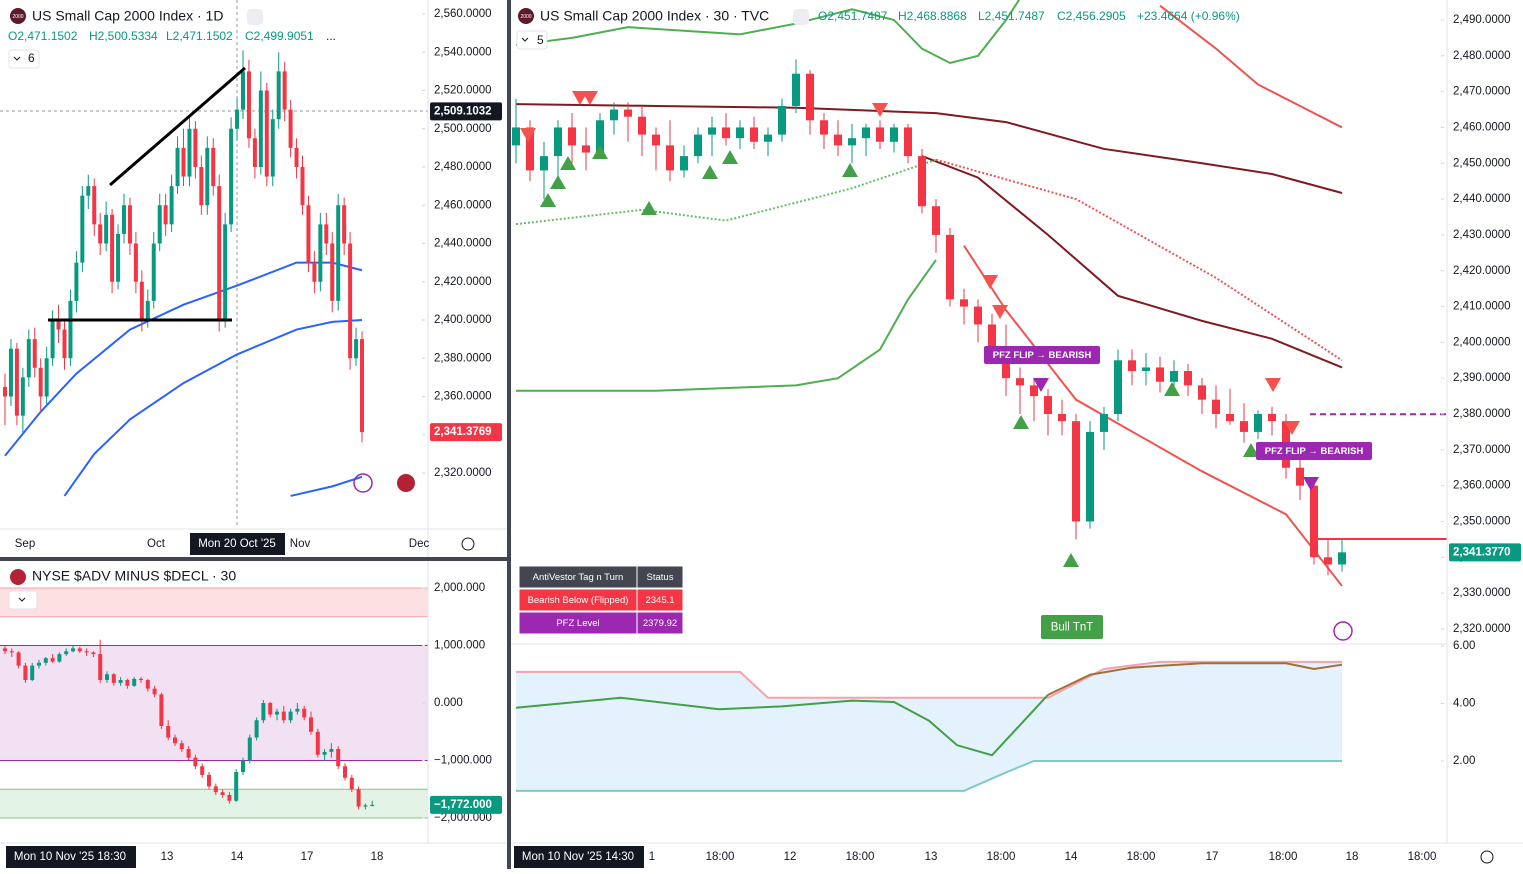  Describe the element at coordinates (147, 194) in the screenshot. I see `drawings` at that location.